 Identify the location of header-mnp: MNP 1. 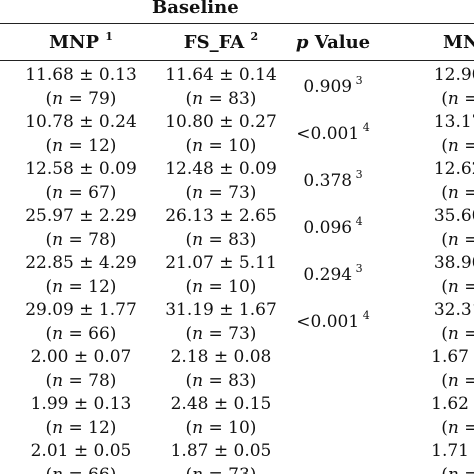
(85, 41).